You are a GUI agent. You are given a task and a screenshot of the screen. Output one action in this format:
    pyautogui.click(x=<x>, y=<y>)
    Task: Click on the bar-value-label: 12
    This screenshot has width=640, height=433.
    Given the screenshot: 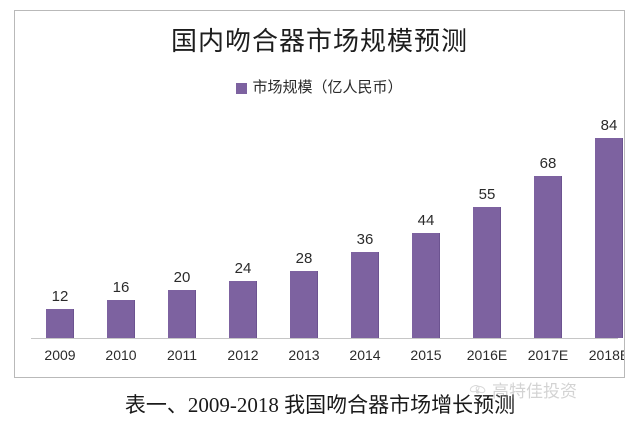 What is the action you would take?
    pyautogui.click(x=60, y=296)
    